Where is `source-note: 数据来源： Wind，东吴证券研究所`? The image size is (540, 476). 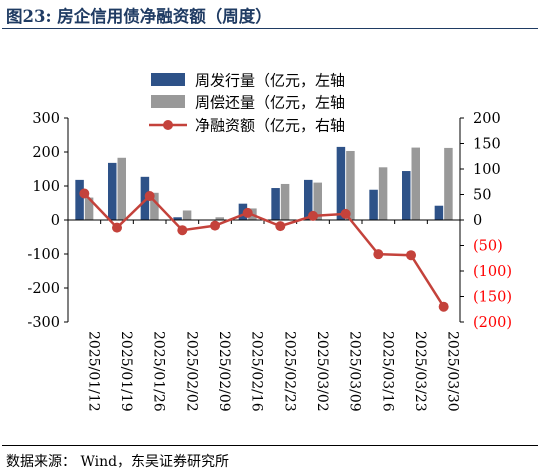 source-note: 数据来源： Wind，东吴证券研究所 is located at coordinates (118, 462).